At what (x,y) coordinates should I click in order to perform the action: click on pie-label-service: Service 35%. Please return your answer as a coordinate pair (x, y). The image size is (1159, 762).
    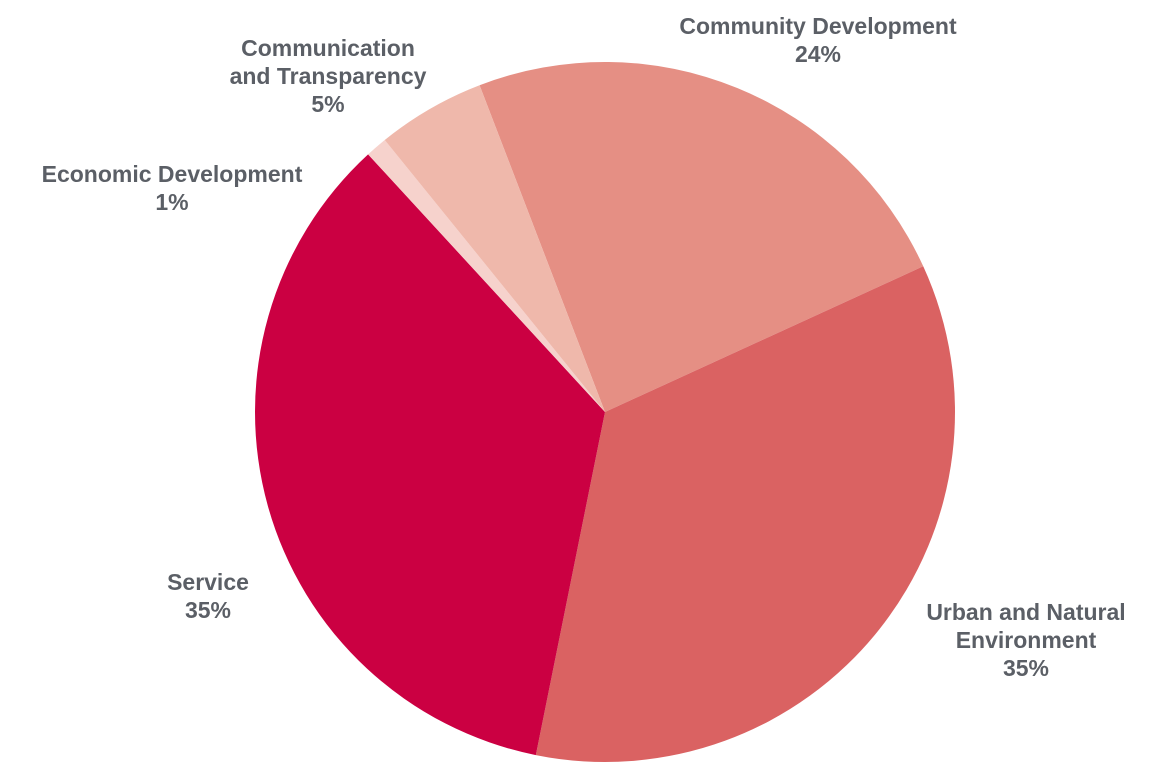
    Looking at the image, I should click on (208, 596).